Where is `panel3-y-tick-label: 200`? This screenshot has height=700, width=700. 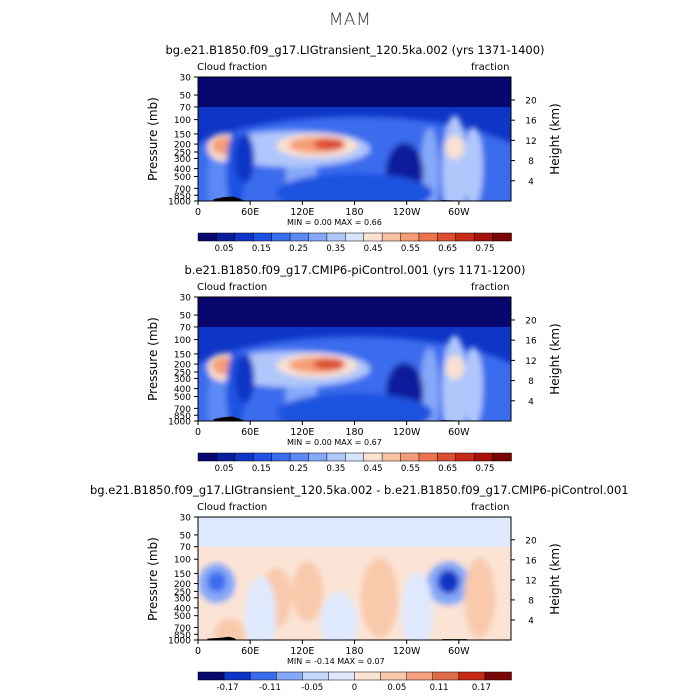 panel3-y-tick-label: 200 is located at coordinates (182, 585).